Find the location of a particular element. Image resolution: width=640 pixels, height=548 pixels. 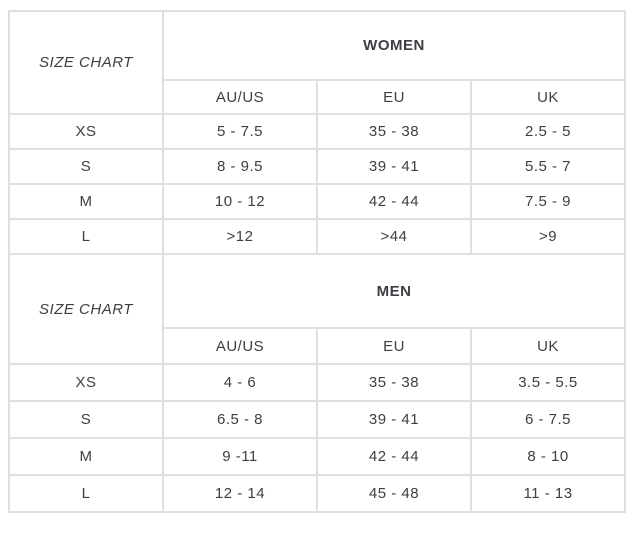

value-cell: 4 - 6 is located at coordinates (240, 382).